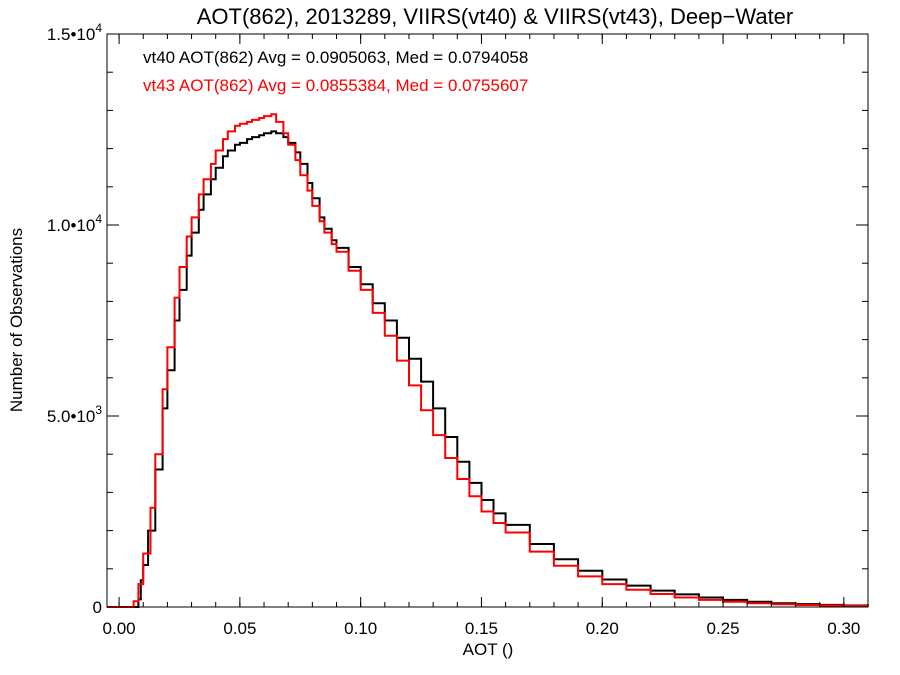 The height and width of the screenshot is (675, 900). I want to click on y-tick-label: 0, so click(97, 607).